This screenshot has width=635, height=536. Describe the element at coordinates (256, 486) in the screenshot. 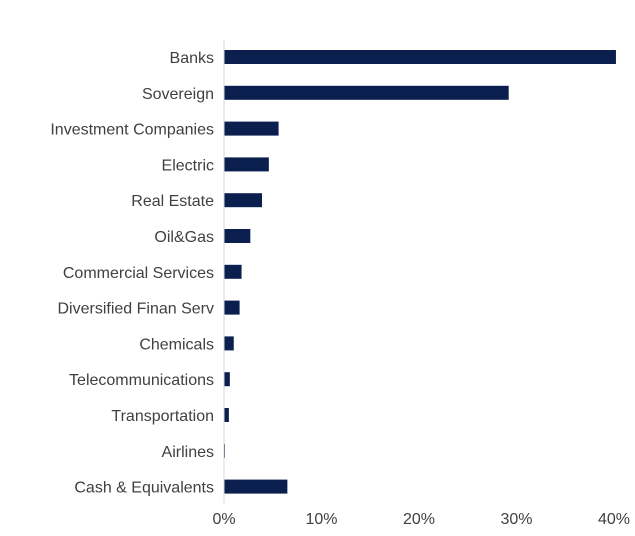

I see `bar-cash-and-equivalents` at that location.